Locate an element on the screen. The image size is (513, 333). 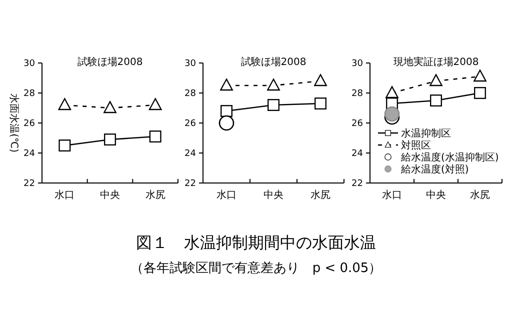
chart-title: 現地実証ほ場2008 is located at coordinates (436, 62).